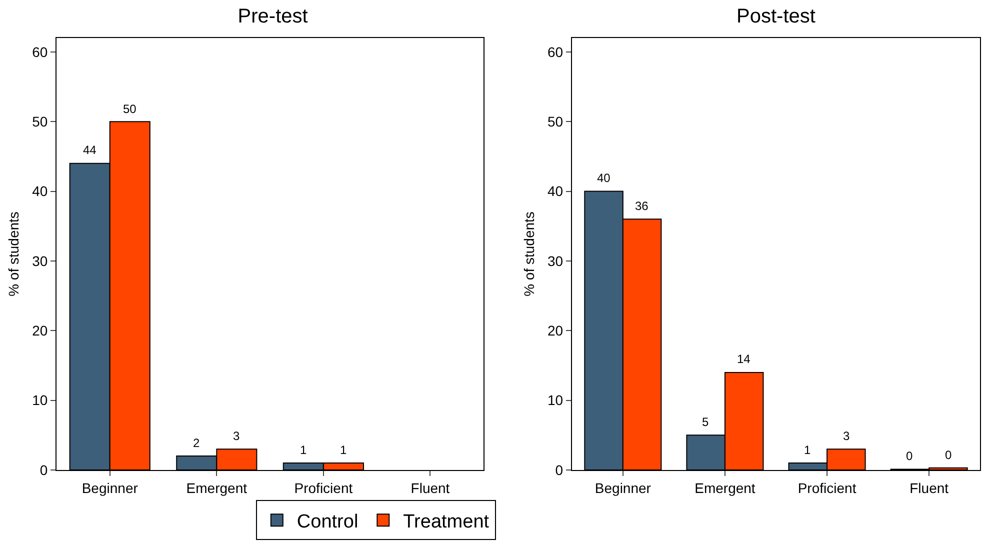 The height and width of the screenshot is (550, 992). Describe the element at coordinates (446, 522) in the screenshot. I see `legend-label: Treatment` at that location.